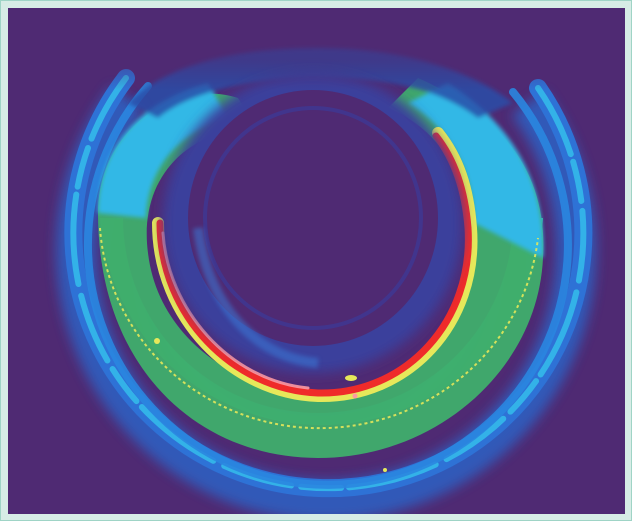 This screenshot has height=521, width=632. I want to click on hot-spots, so click(270, 405).